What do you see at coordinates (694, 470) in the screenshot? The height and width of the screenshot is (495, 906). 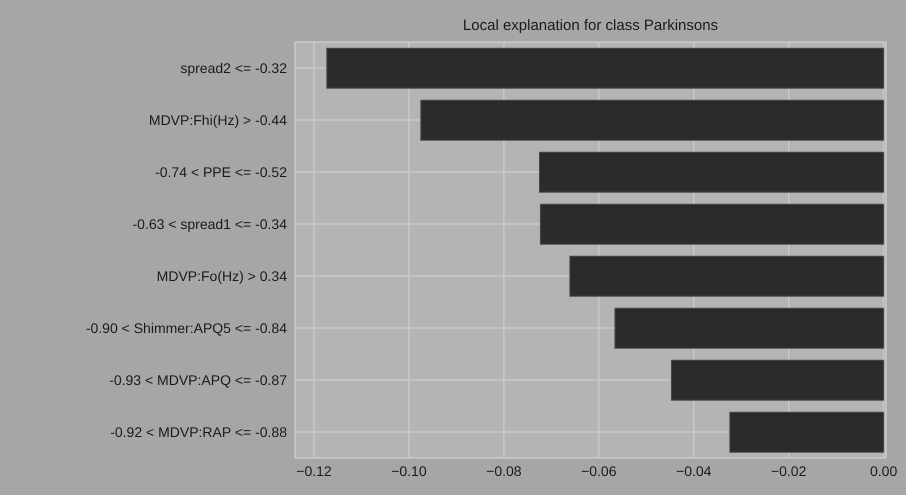 I see `x-tick-label: −0.04` at bounding box center [694, 470].